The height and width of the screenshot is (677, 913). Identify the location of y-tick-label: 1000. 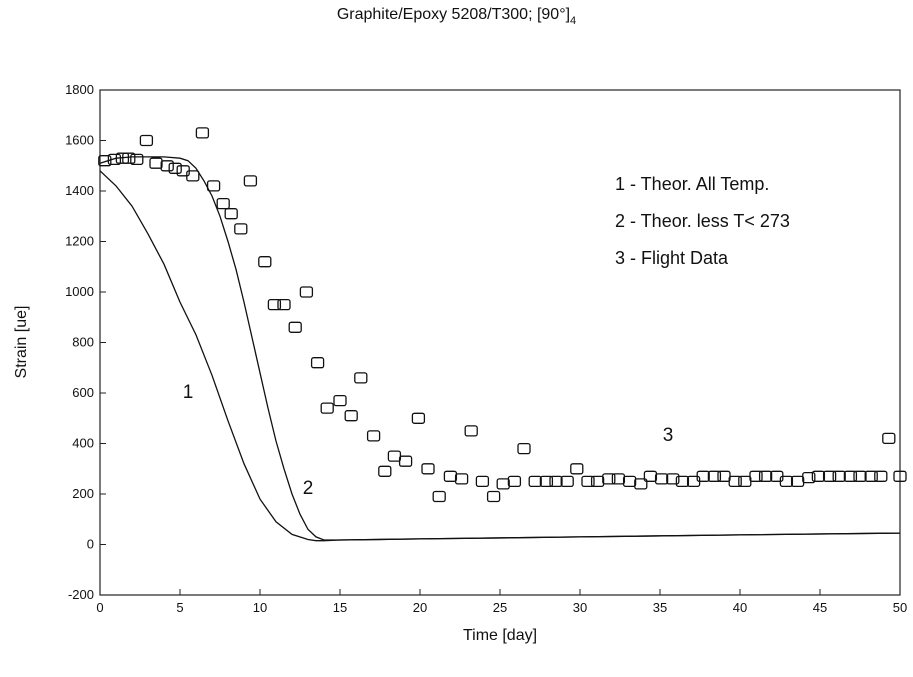
(79, 291).